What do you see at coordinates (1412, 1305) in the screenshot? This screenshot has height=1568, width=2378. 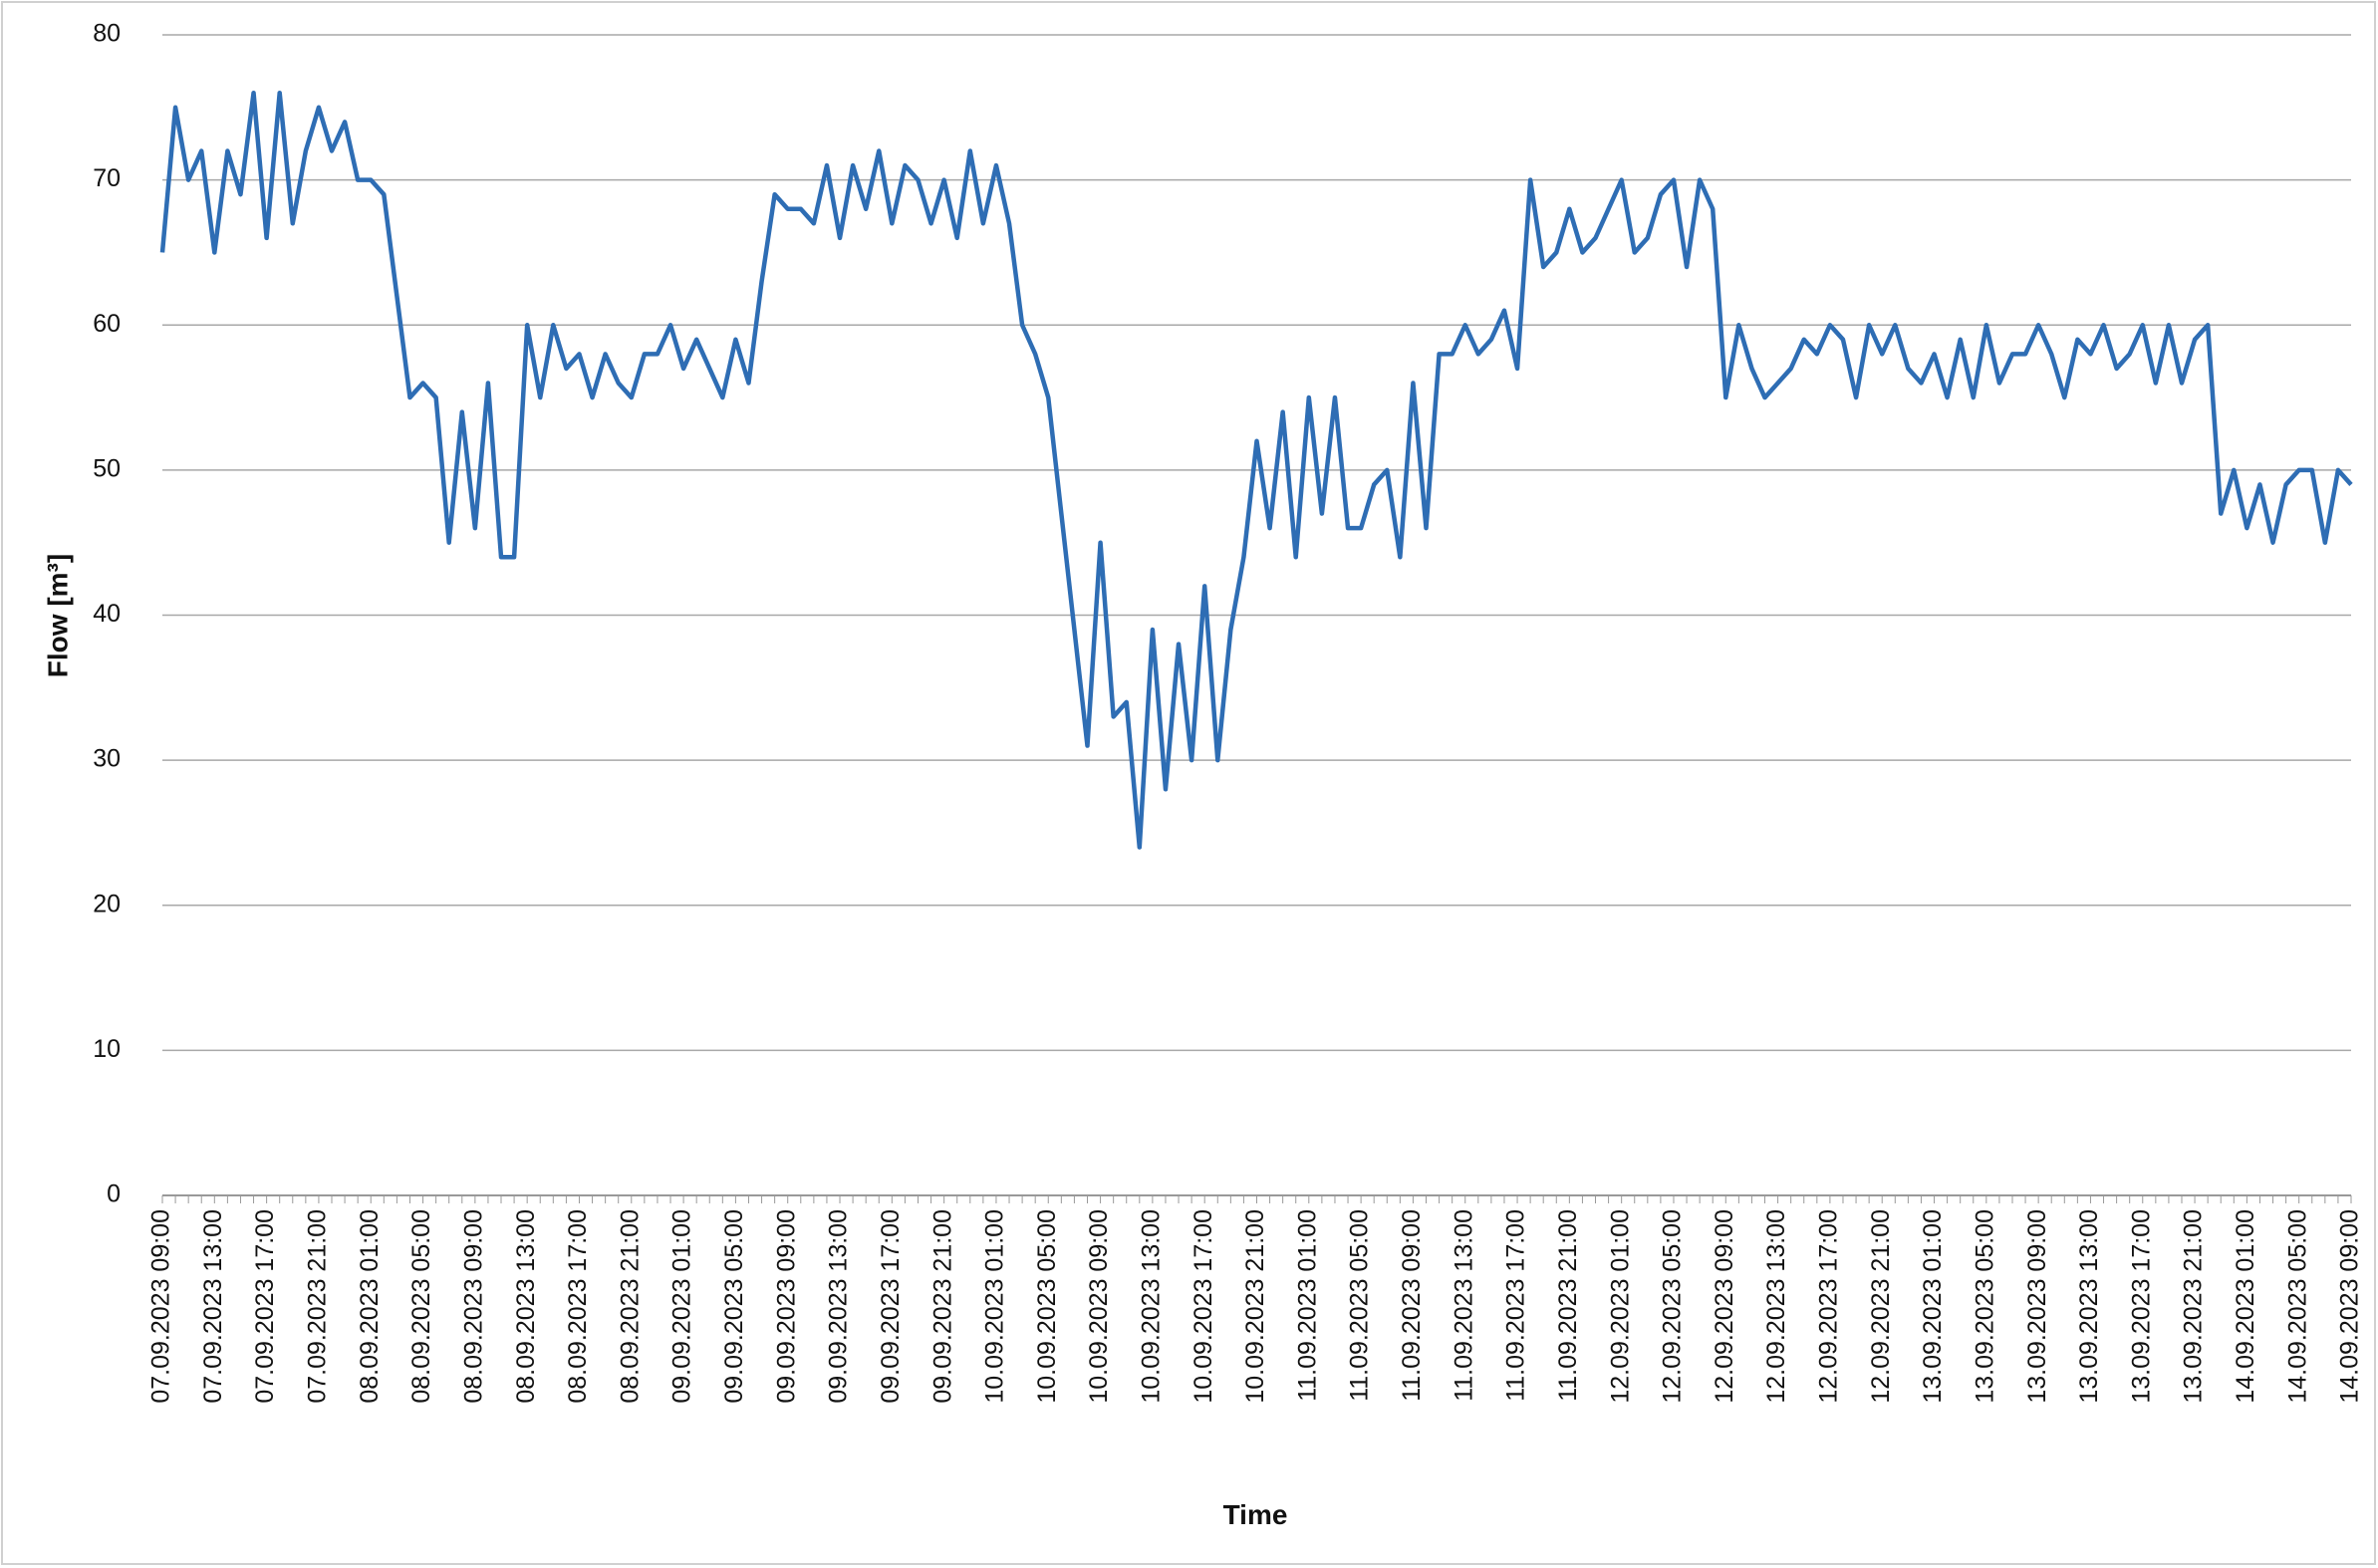 I see `x-tick-label: 11.09.2023 09:00` at bounding box center [1412, 1305].